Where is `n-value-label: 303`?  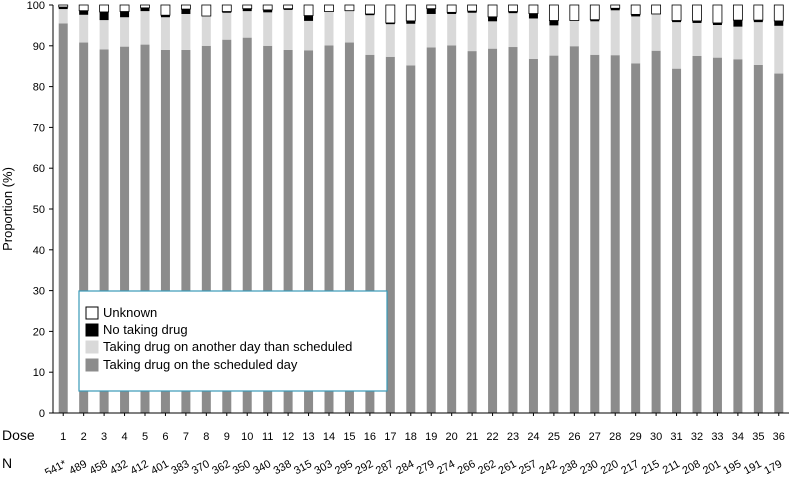
n-value-label: 303 is located at coordinates (324, 466).